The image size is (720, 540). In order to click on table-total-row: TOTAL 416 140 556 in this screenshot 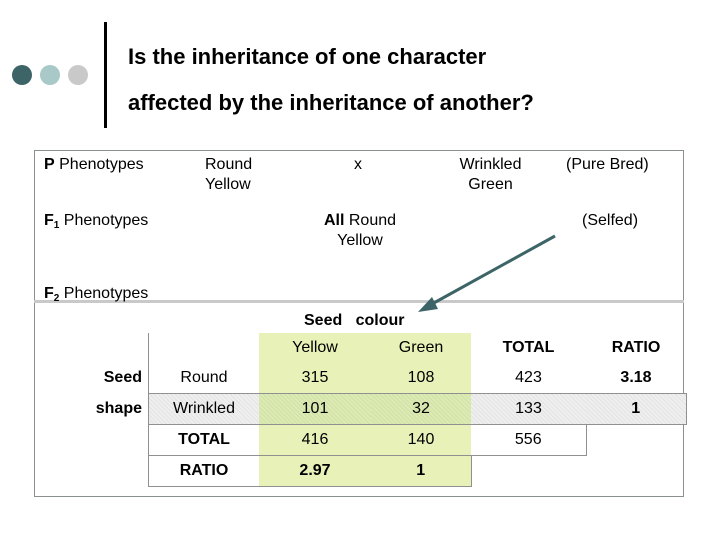, I will do `click(360, 440)`.